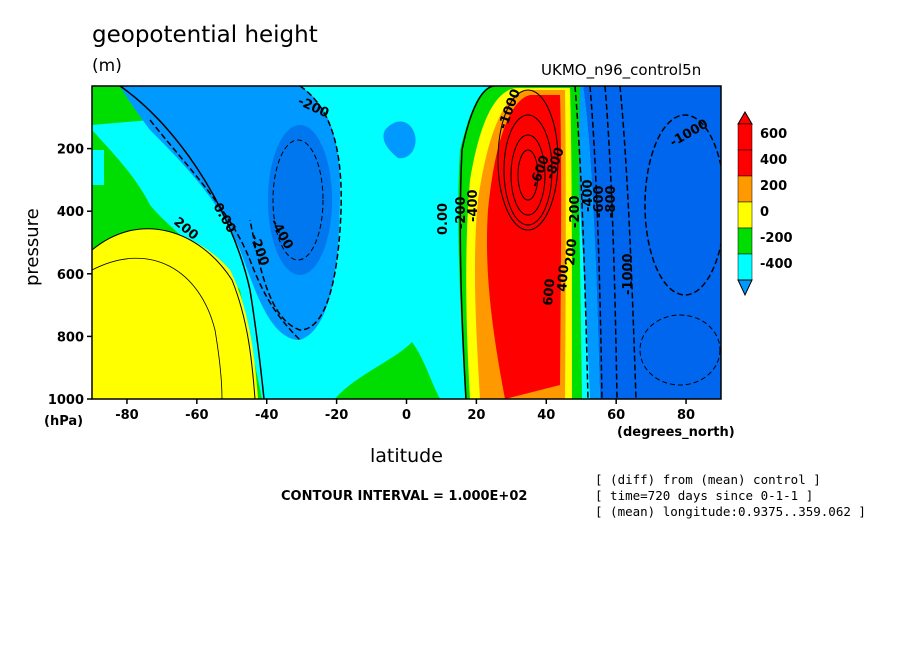  I want to click on colorbar-label: -400, so click(776, 264).